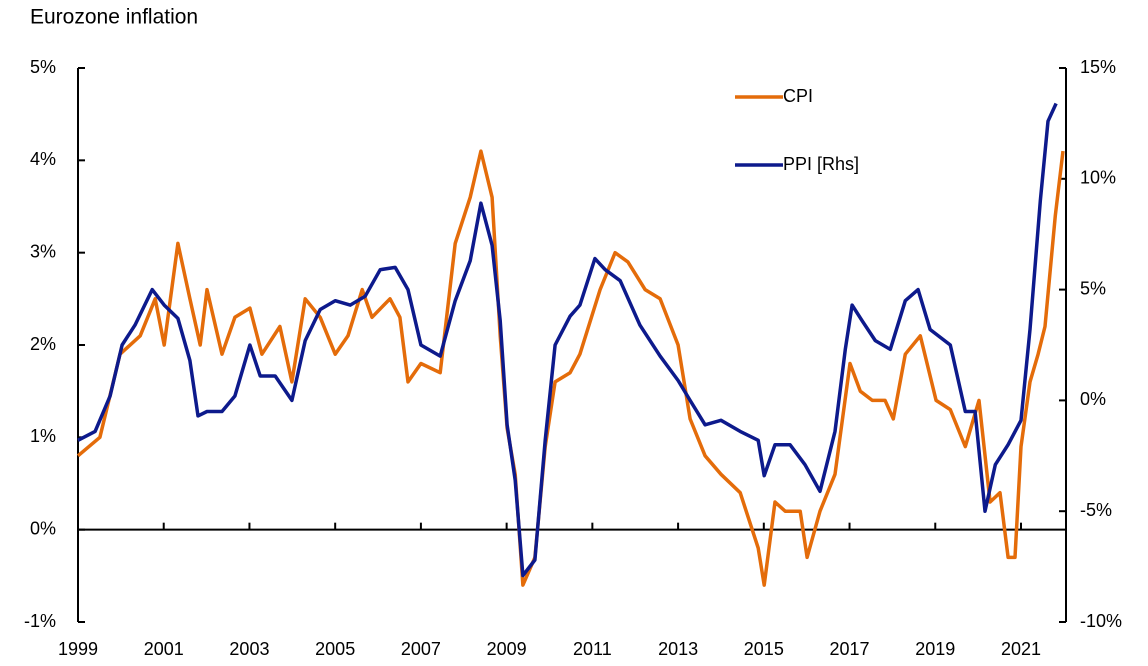 The image size is (1148, 666). Describe the element at coordinates (678, 649) in the screenshot. I see `x-tick-label: 2013` at that location.